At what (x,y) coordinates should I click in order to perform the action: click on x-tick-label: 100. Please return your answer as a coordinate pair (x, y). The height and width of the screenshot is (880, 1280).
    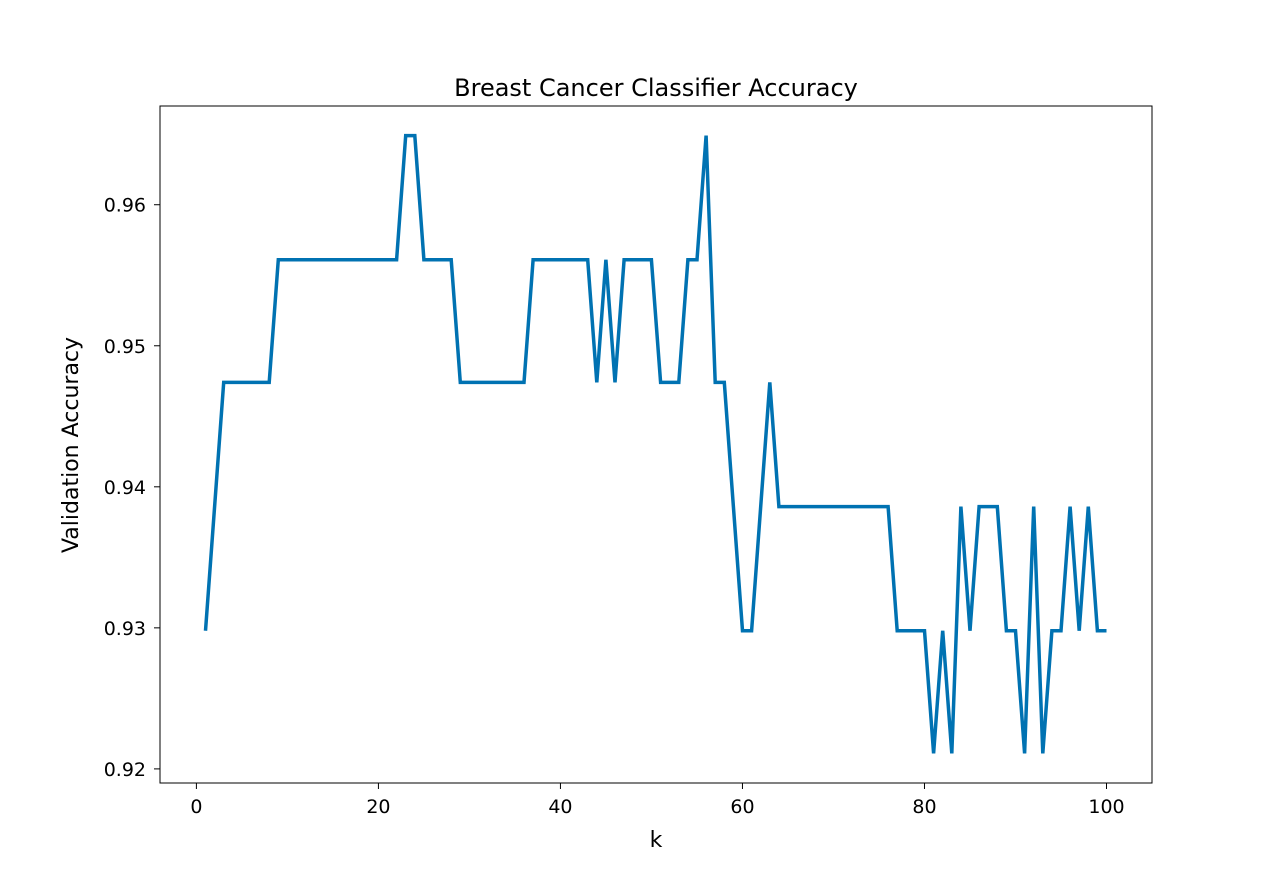
    Looking at the image, I should click on (1106, 807).